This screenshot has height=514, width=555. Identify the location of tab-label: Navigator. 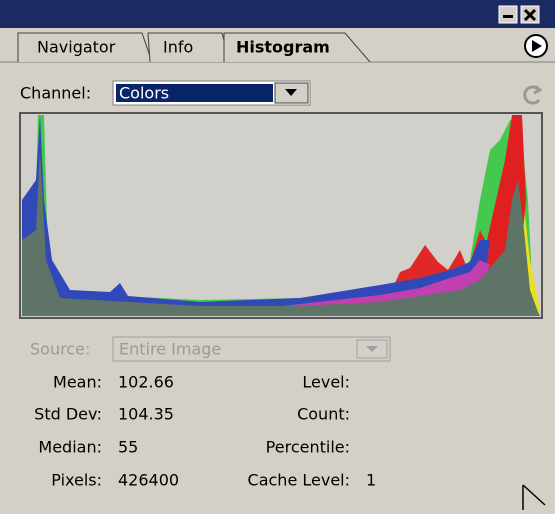
(76, 47).